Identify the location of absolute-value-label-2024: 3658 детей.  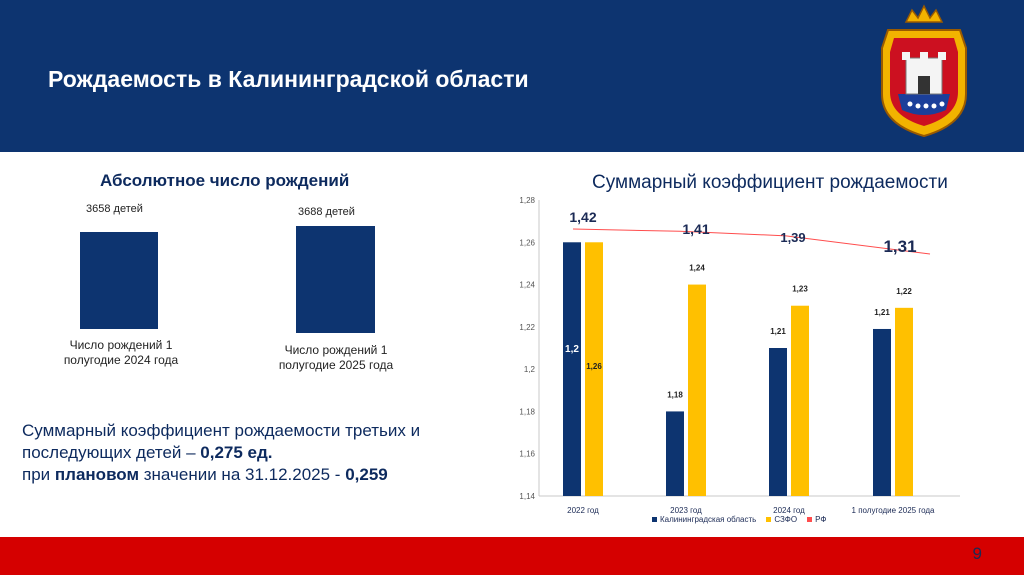
(114, 209).